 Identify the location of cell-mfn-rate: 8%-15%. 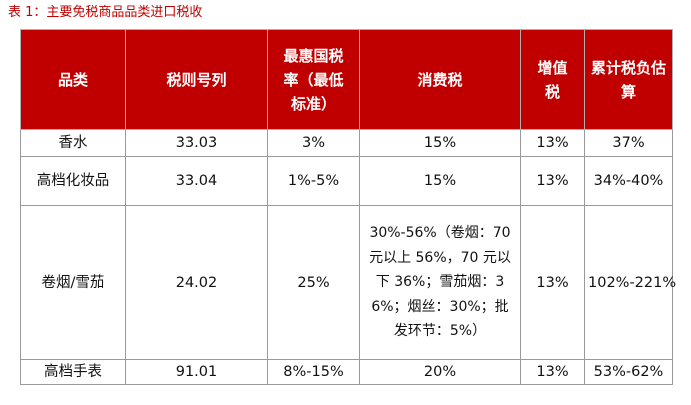
(313, 372).